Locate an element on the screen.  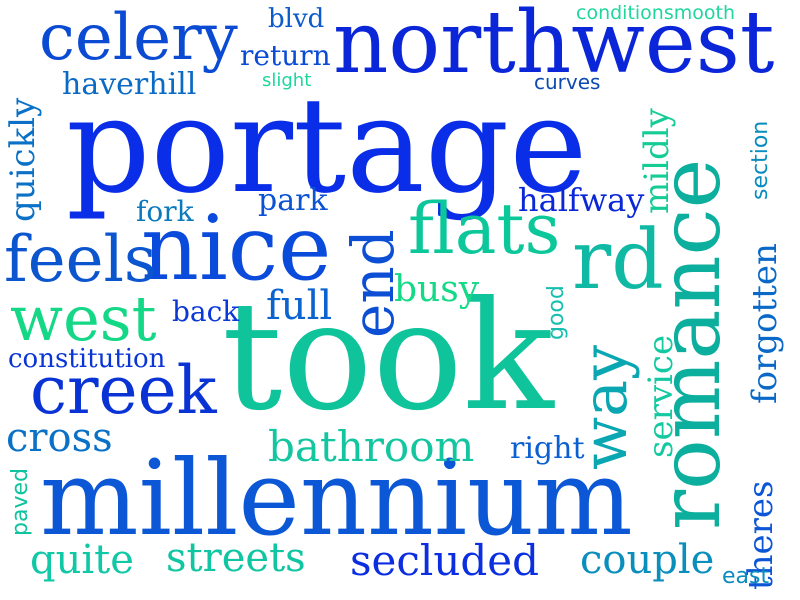
word-blvd: blvd is located at coordinates (296, 19).